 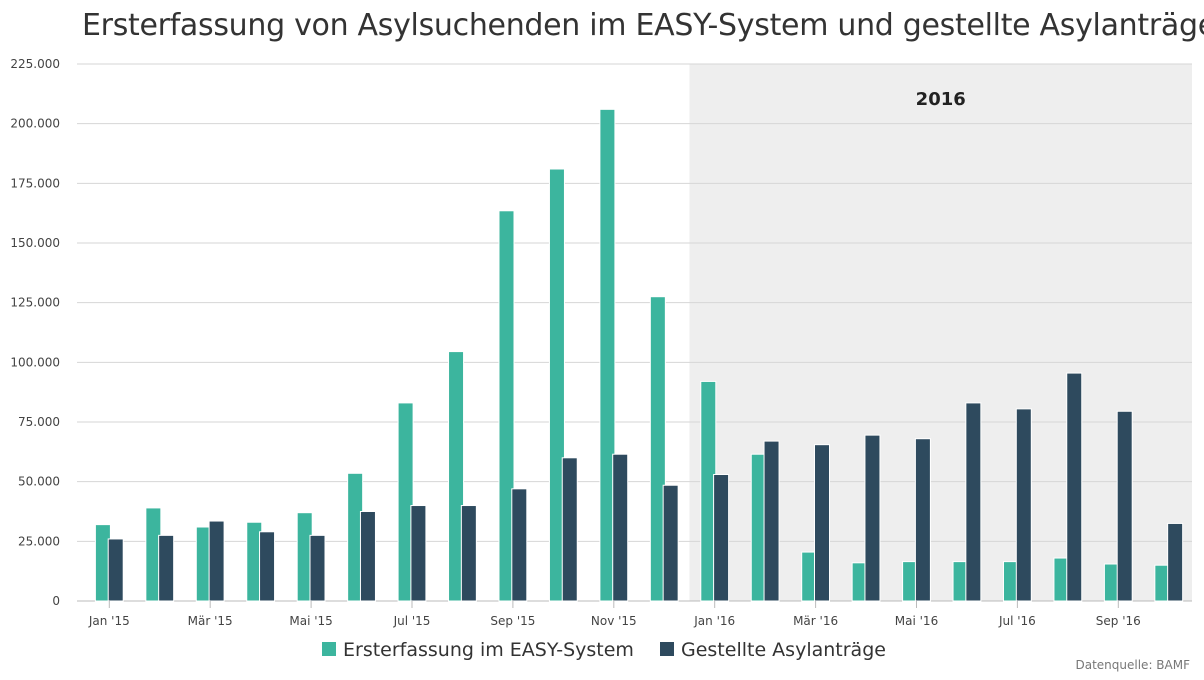 What do you see at coordinates (35, 64) in the screenshot?
I see `y-tick-label: 225.000` at bounding box center [35, 64].